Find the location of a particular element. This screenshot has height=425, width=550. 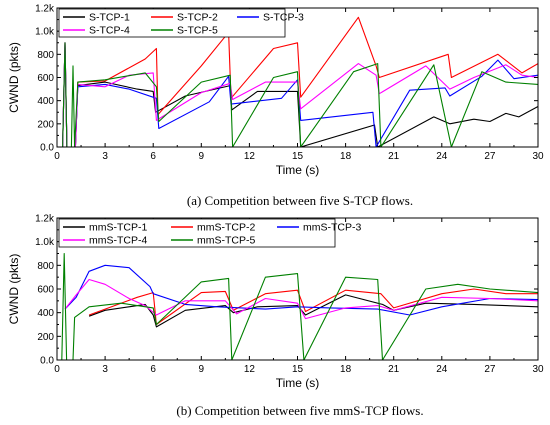

legend-label-4: S-TCP-4 is located at coordinates (109, 31).